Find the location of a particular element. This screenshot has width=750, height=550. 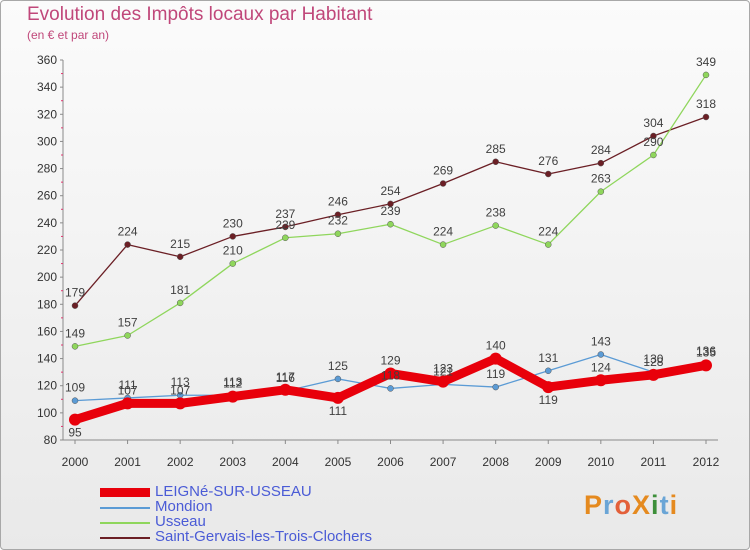

y-tick-label: 180 is located at coordinates (47, 304).